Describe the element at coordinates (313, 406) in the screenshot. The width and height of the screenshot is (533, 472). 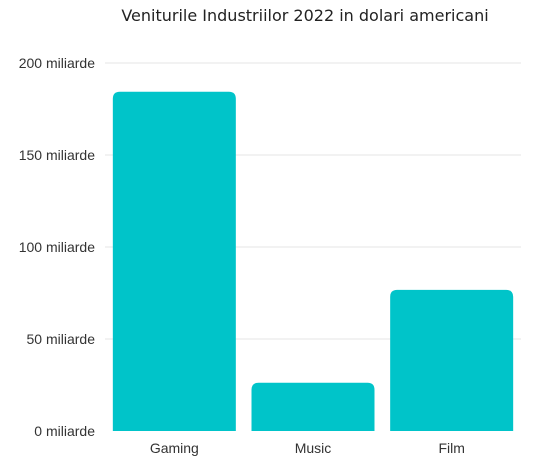
I see `bar-music` at that location.